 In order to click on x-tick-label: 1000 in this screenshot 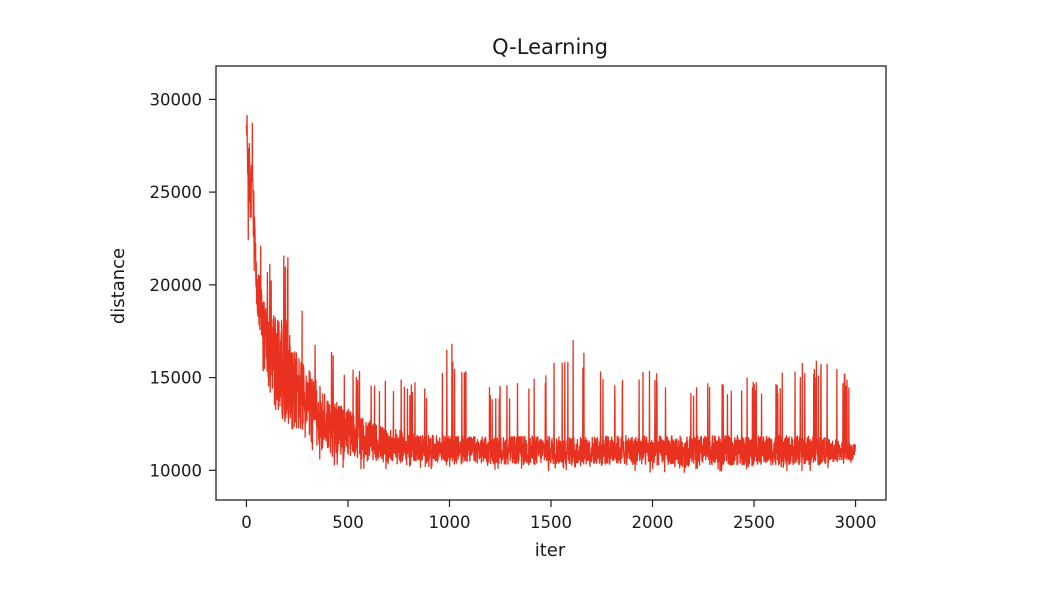, I will do `click(449, 522)`.